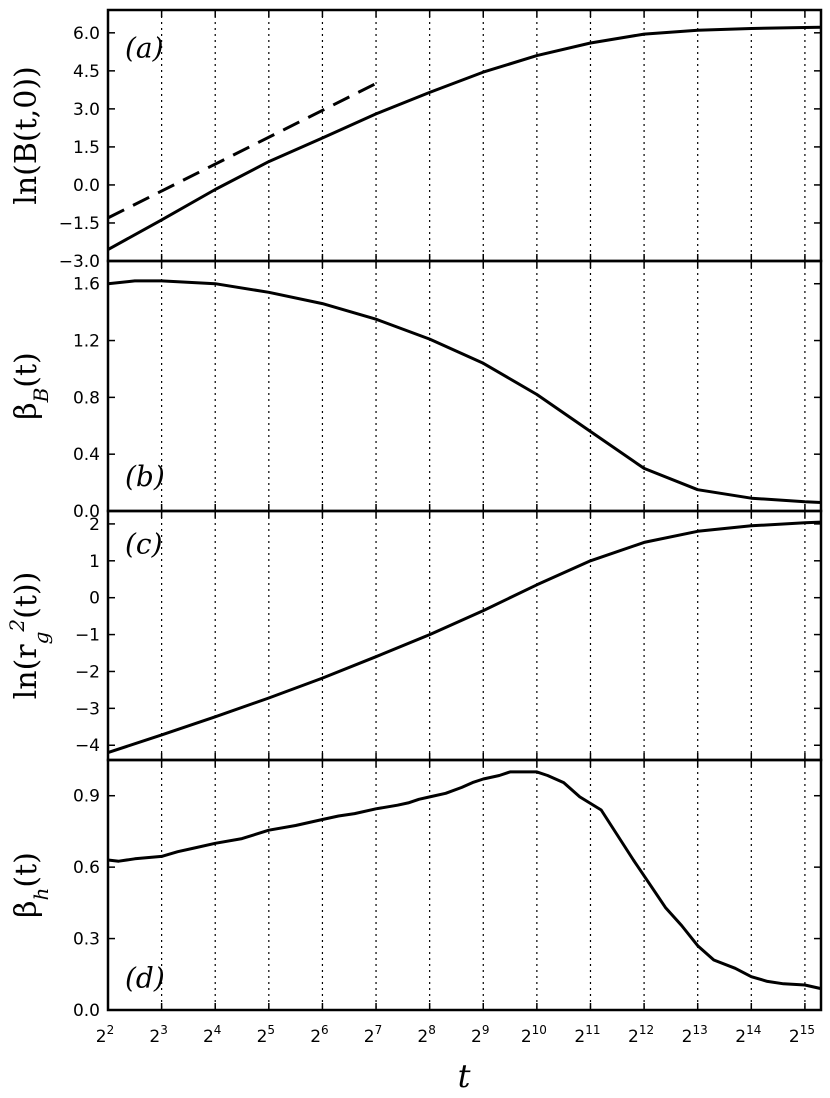  I want to click on y-tick-label: 1.6, so click(86, 285).